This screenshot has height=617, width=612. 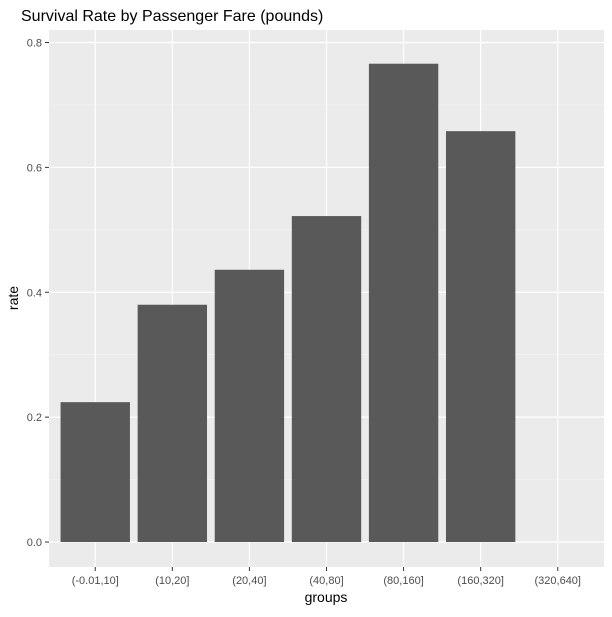 What do you see at coordinates (172, 581) in the screenshot?
I see `x-tick-label: (10,20]` at bounding box center [172, 581].